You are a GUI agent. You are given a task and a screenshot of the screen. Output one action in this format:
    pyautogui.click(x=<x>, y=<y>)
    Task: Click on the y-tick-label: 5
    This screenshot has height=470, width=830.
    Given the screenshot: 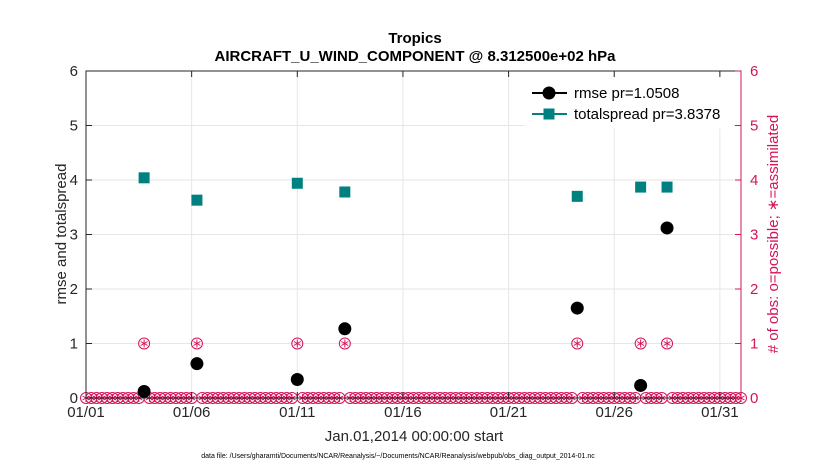 What is the action you would take?
    pyautogui.click(x=74, y=126)
    